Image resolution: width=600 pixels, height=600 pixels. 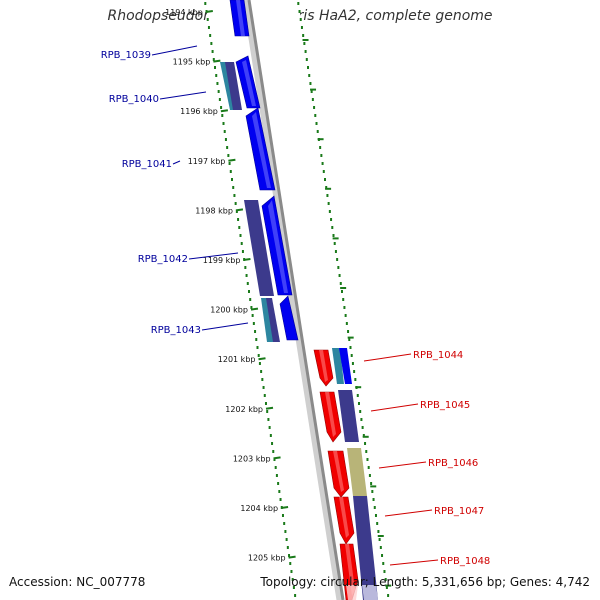 I want to click on gene-rpb-1043-navy, so click(x=273, y=320).